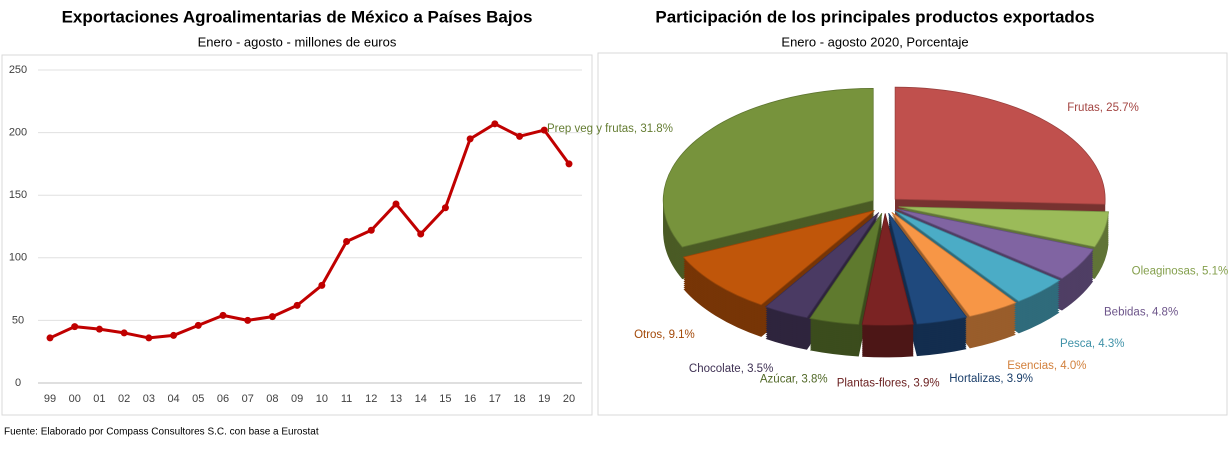 This screenshot has height=449, width=1230. What do you see at coordinates (610, 129) in the screenshot?
I see `data-label: Prep veg y frutas, 31.8%` at bounding box center [610, 129].